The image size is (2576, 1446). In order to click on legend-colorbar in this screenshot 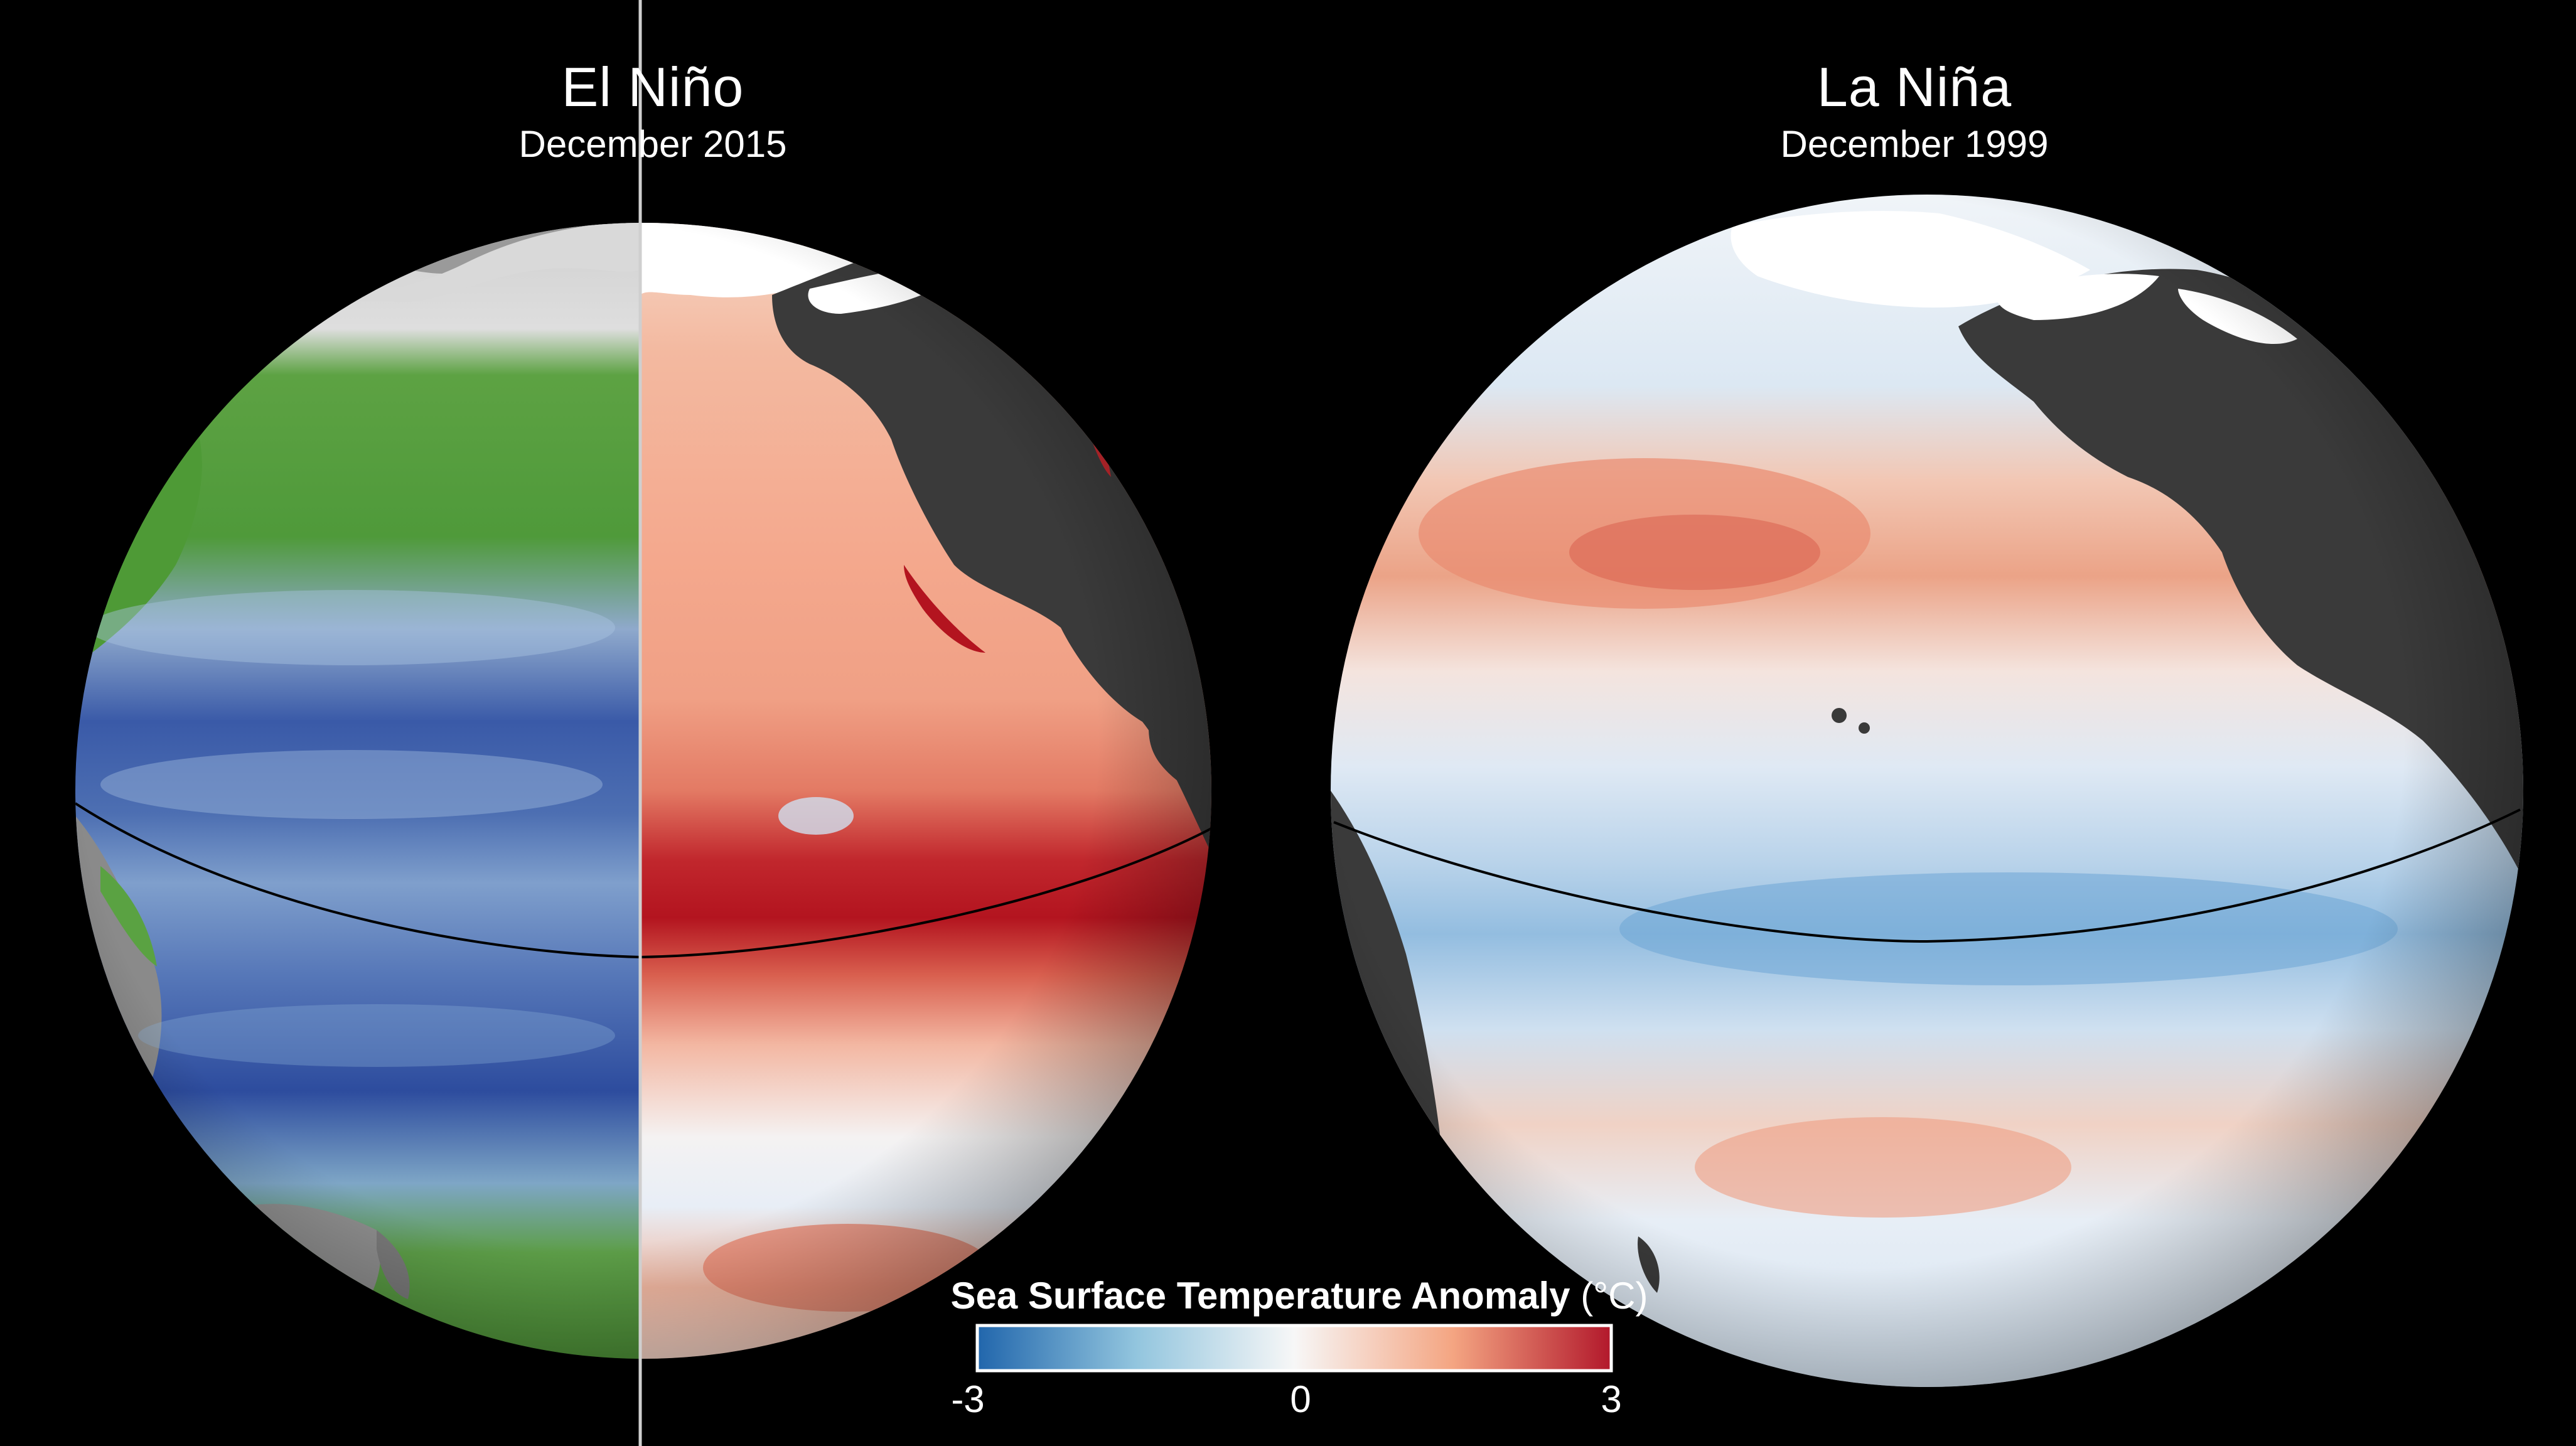, I will do `click(1294, 1348)`.